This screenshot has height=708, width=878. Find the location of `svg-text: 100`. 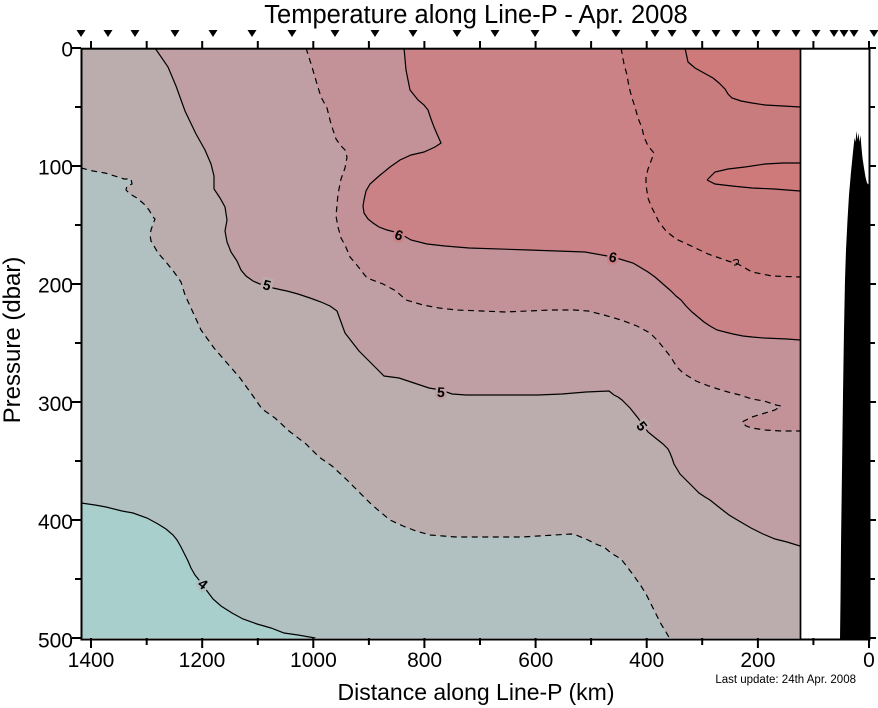

svg-text: 100 is located at coordinates (55, 168).